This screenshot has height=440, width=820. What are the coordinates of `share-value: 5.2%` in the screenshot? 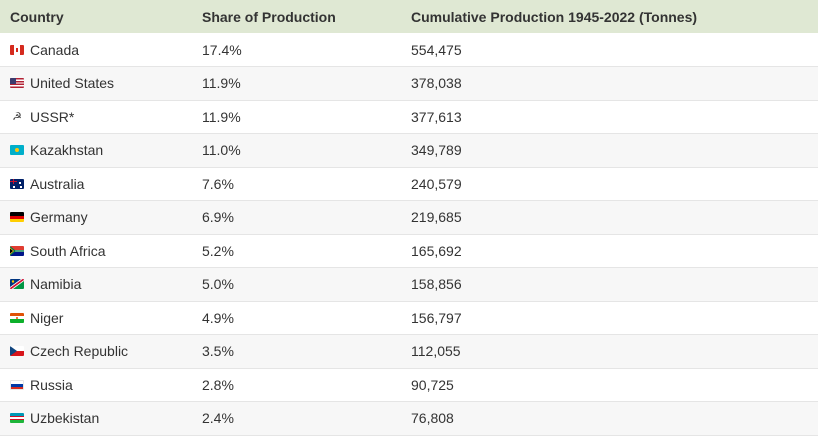 It's located at (218, 250).